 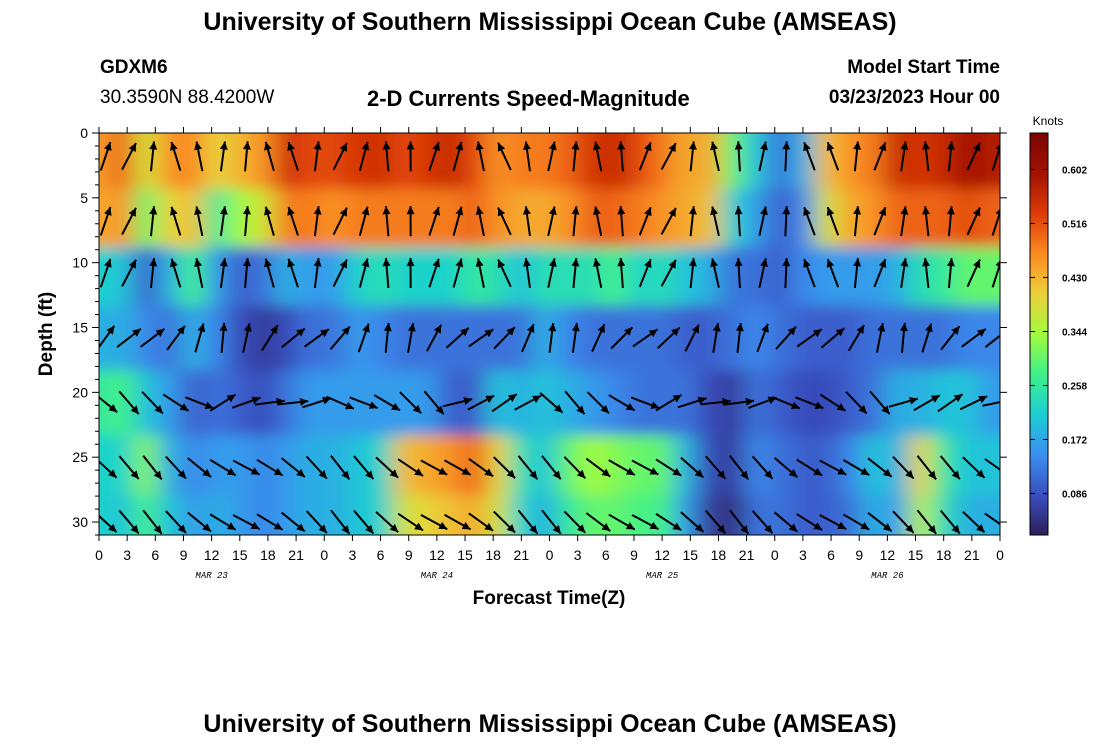 I want to click on model-start-value: 03/23/2023 Hour 00, so click(x=914, y=97).